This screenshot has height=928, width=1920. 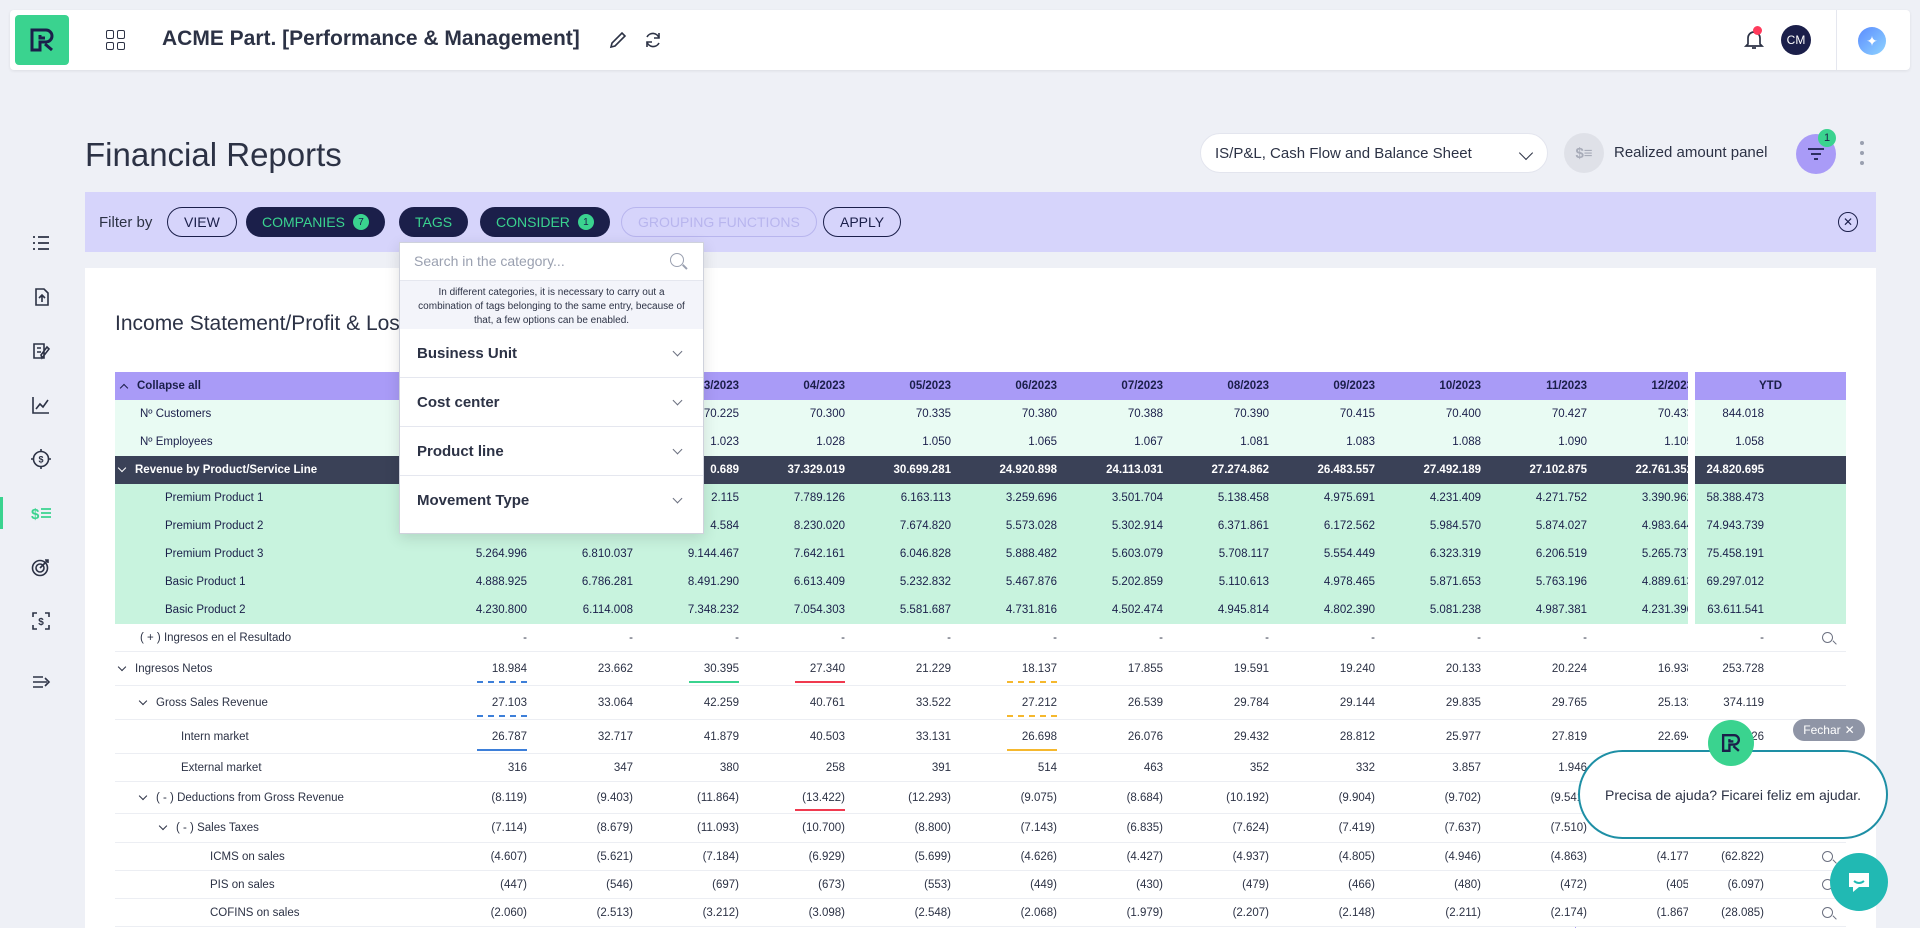 I want to click on consider-chip: CONSIDER 1, so click(x=545, y=222).